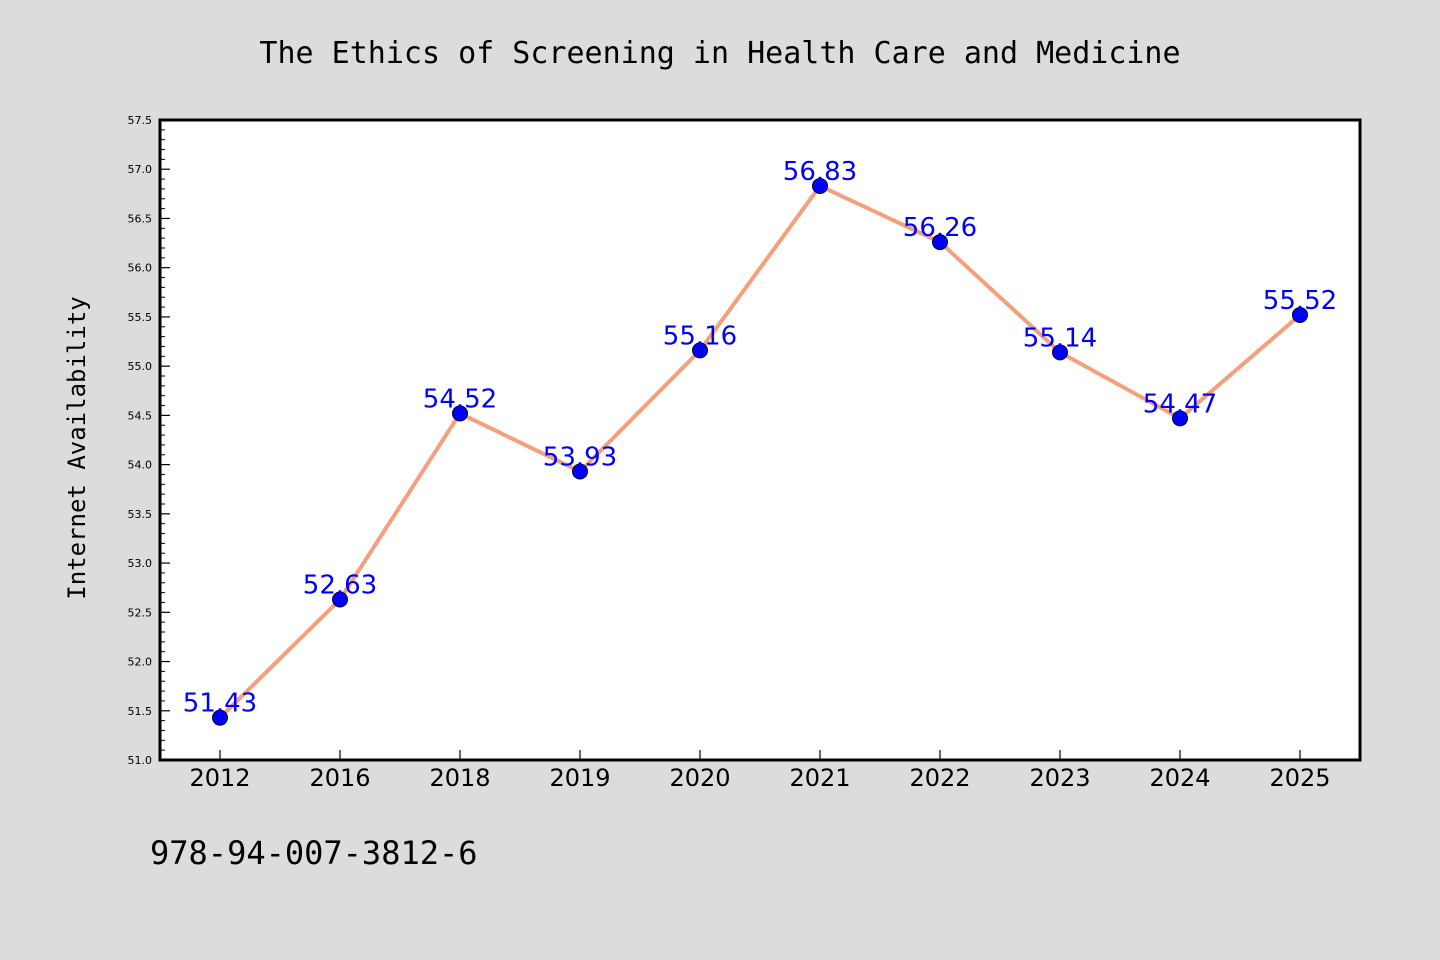 This screenshot has height=960, width=1440. Describe the element at coordinates (140, 268) in the screenshot. I see `y-tick-label: 56.0` at that location.